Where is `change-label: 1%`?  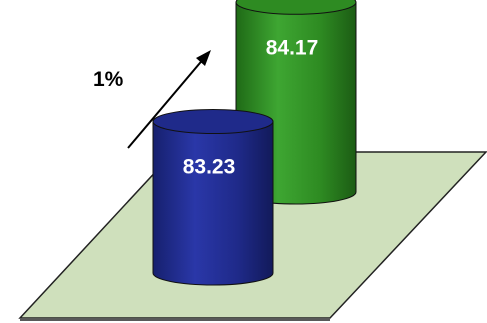
change-label: 1% is located at coordinates (108, 79).